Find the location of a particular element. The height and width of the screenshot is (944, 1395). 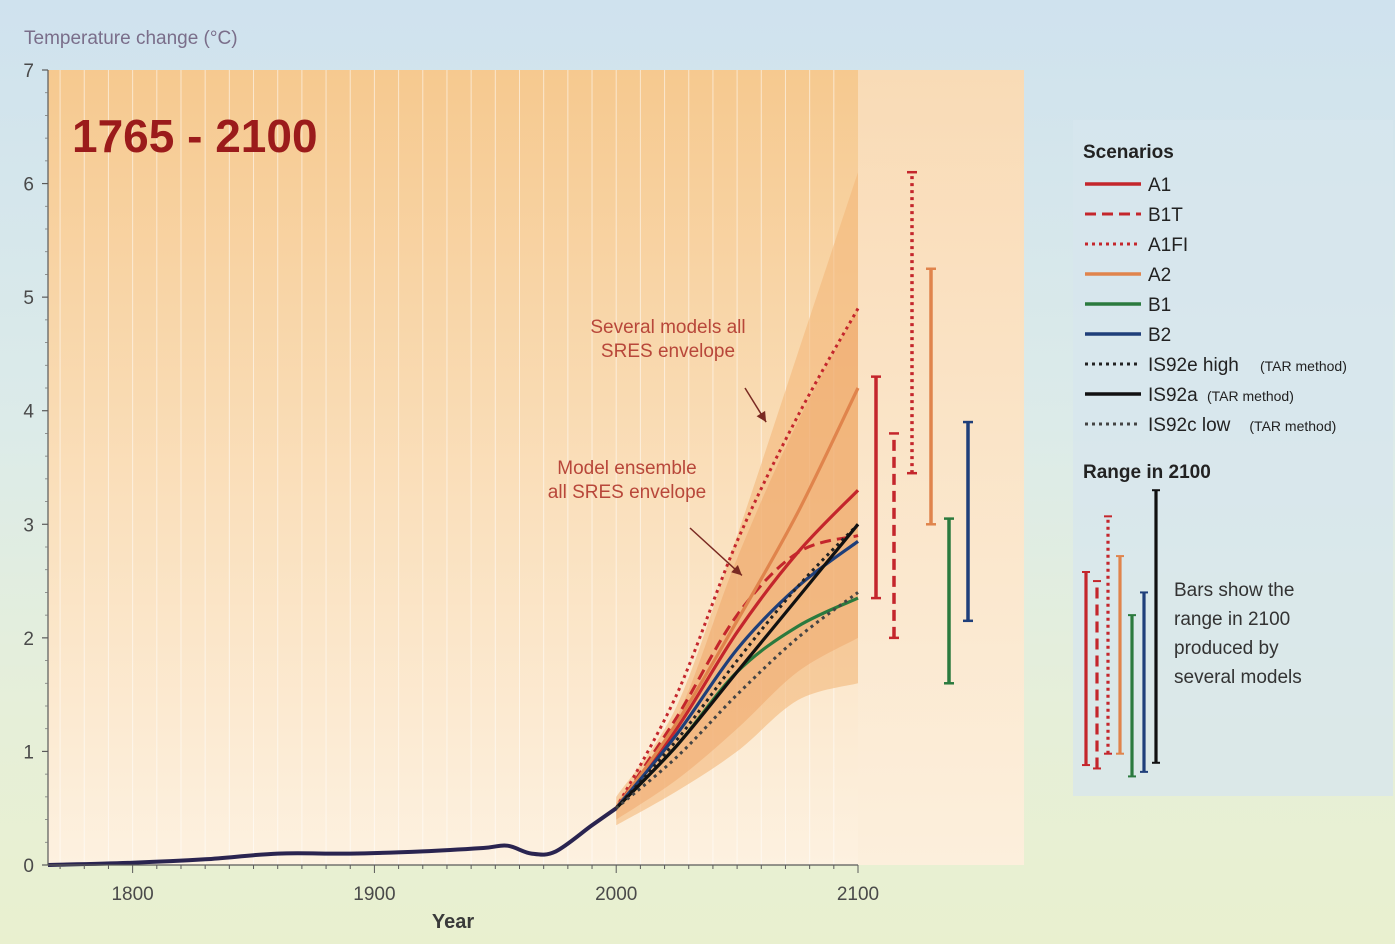

range-bar-b1t is located at coordinates (894, 536).